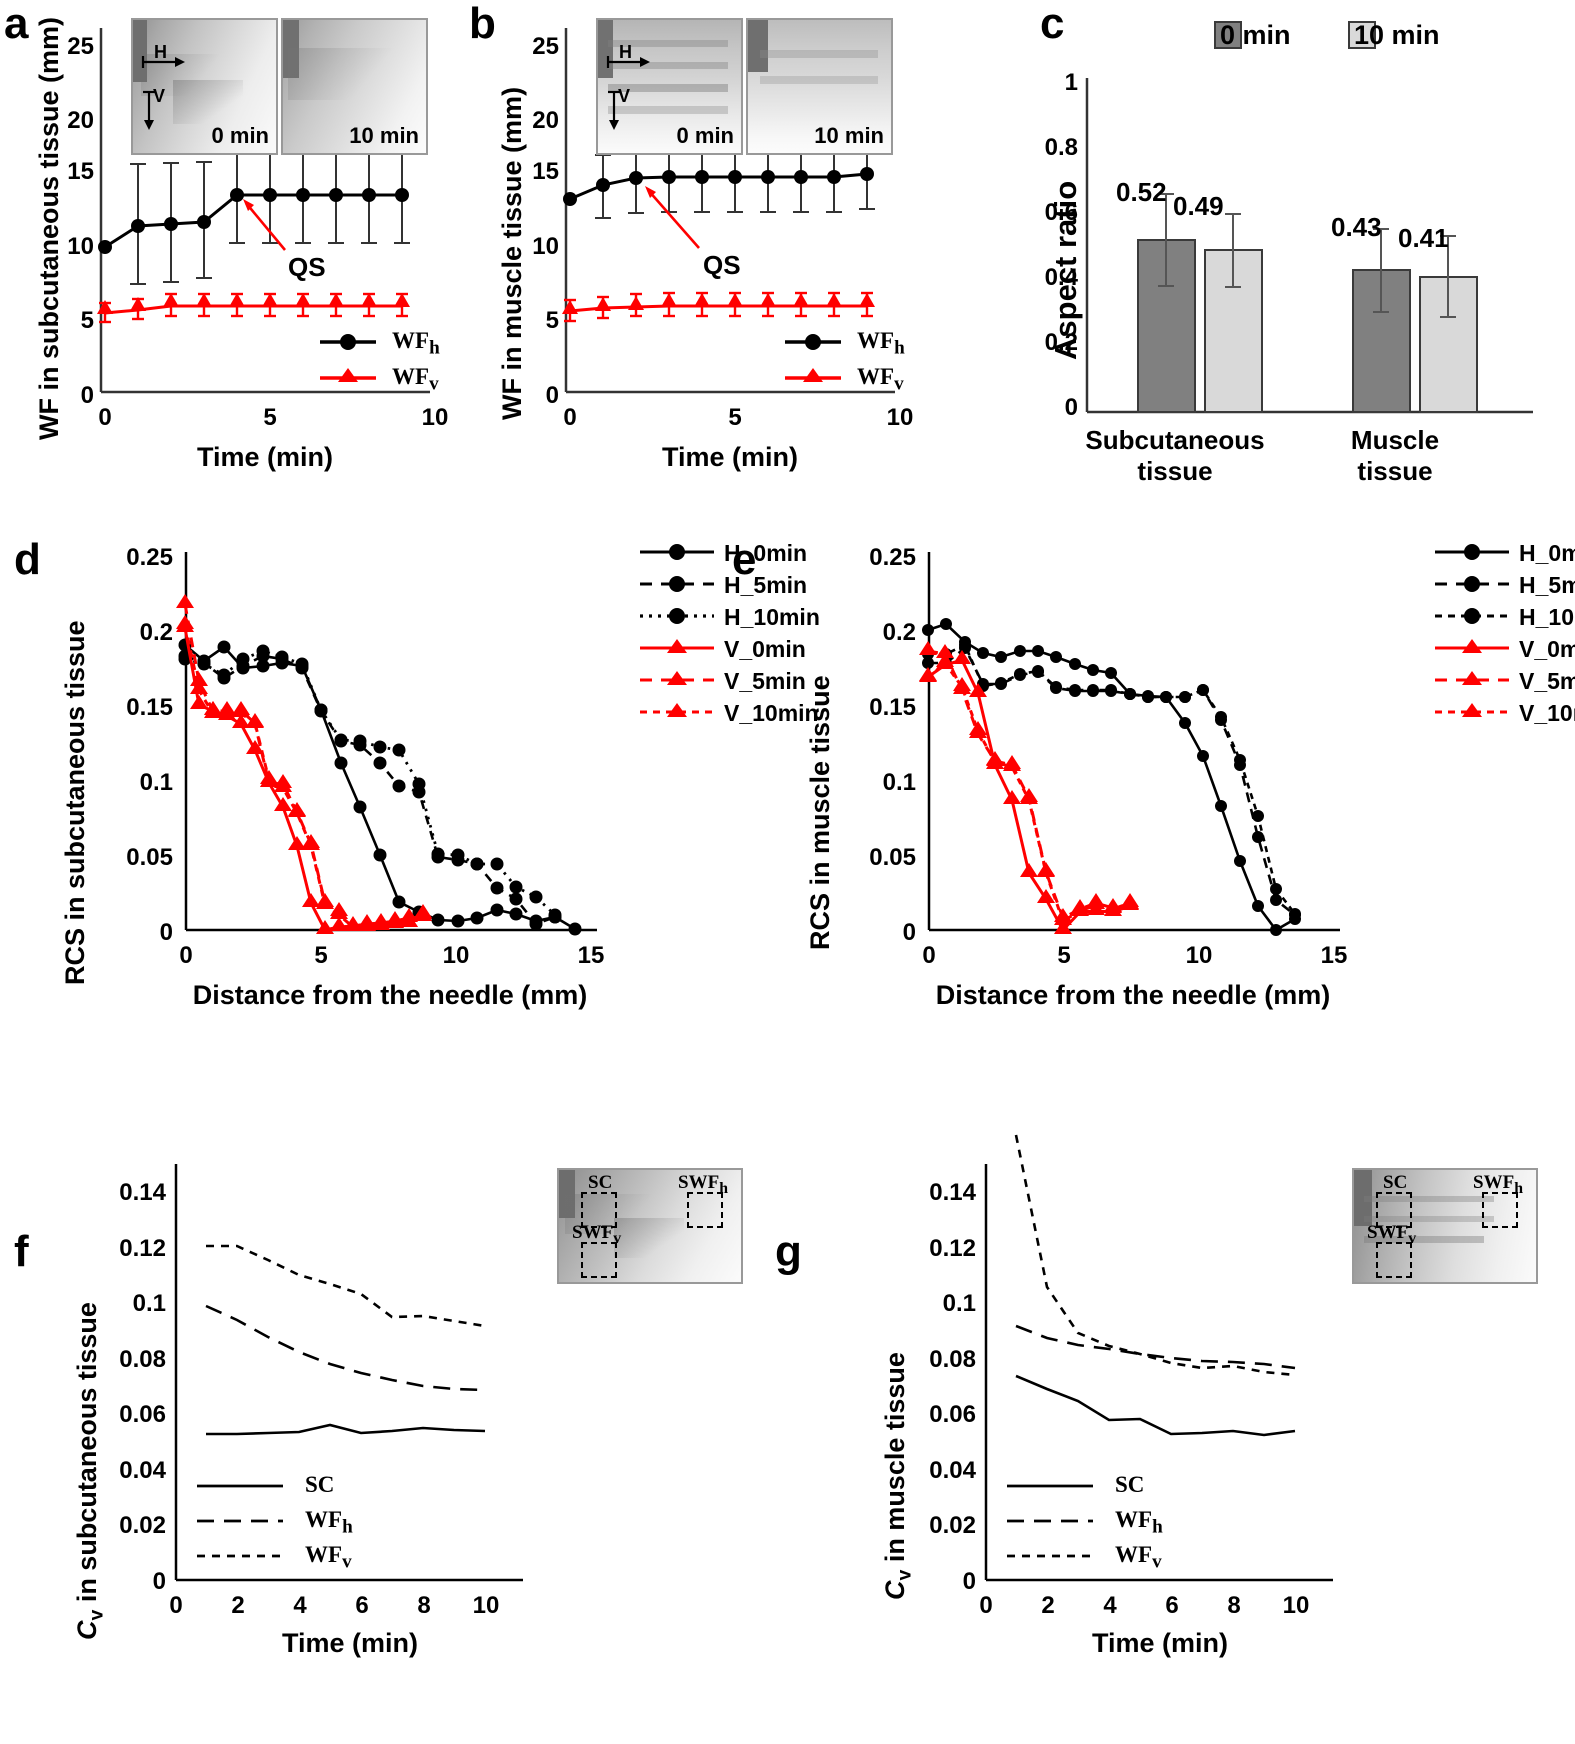 The height and width of the screenshot is (1744, 1575). I want to click on panel-f-legend-wfv: WFv, so click(328, 1558).